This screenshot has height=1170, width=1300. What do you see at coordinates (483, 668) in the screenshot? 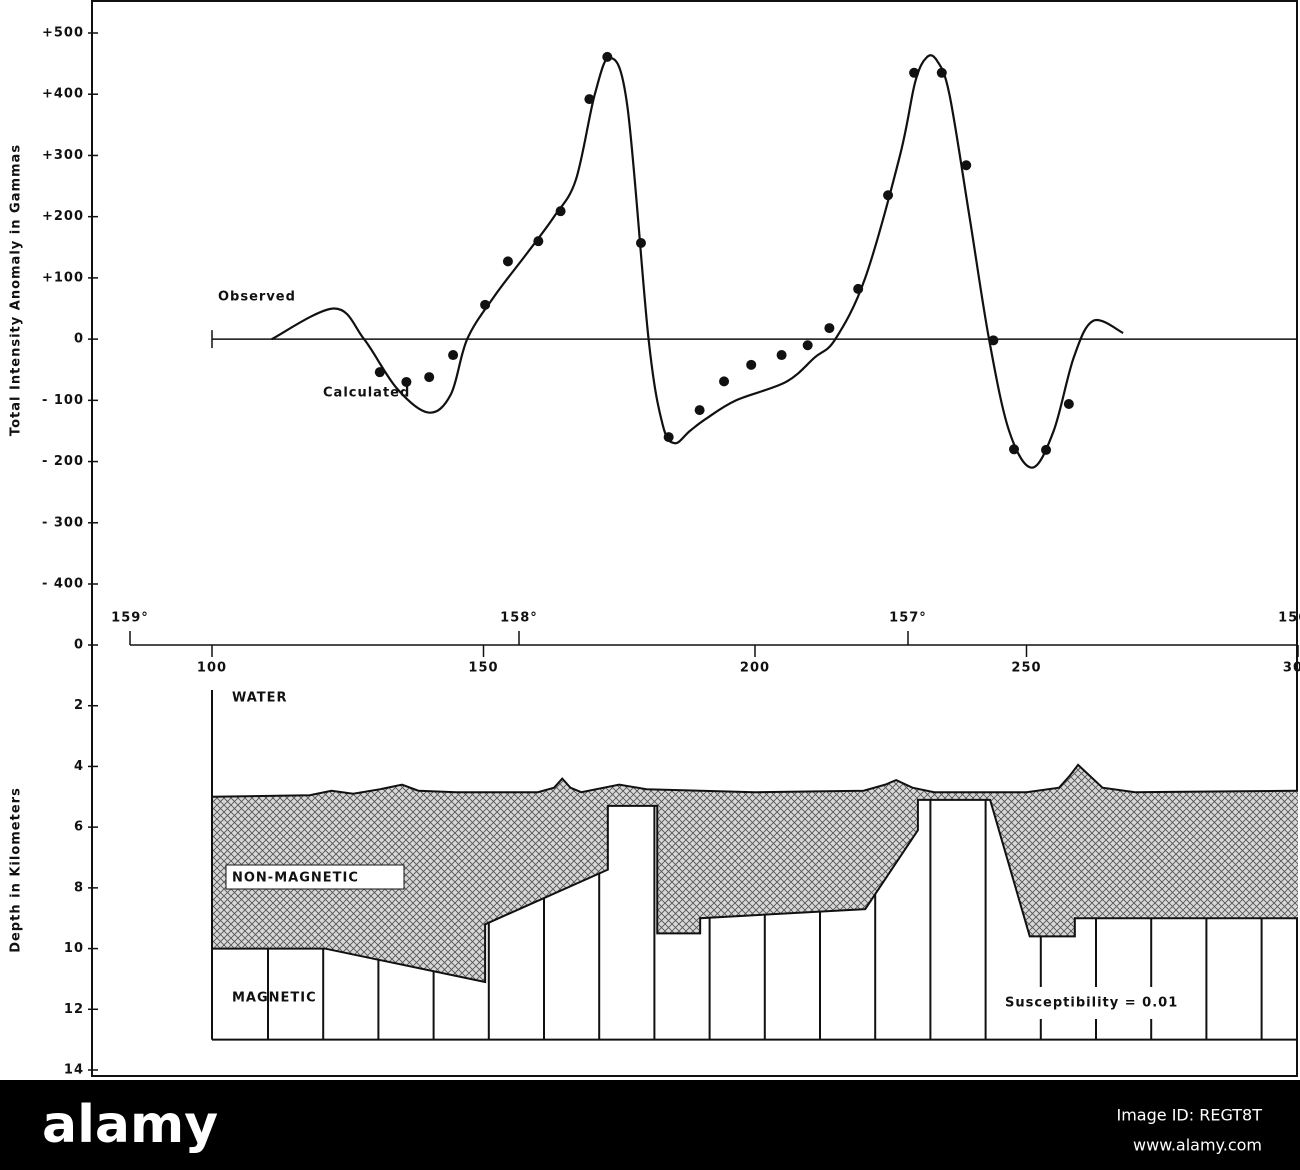
I see `x-tick-label: 150` at bounding box center [483, 668].